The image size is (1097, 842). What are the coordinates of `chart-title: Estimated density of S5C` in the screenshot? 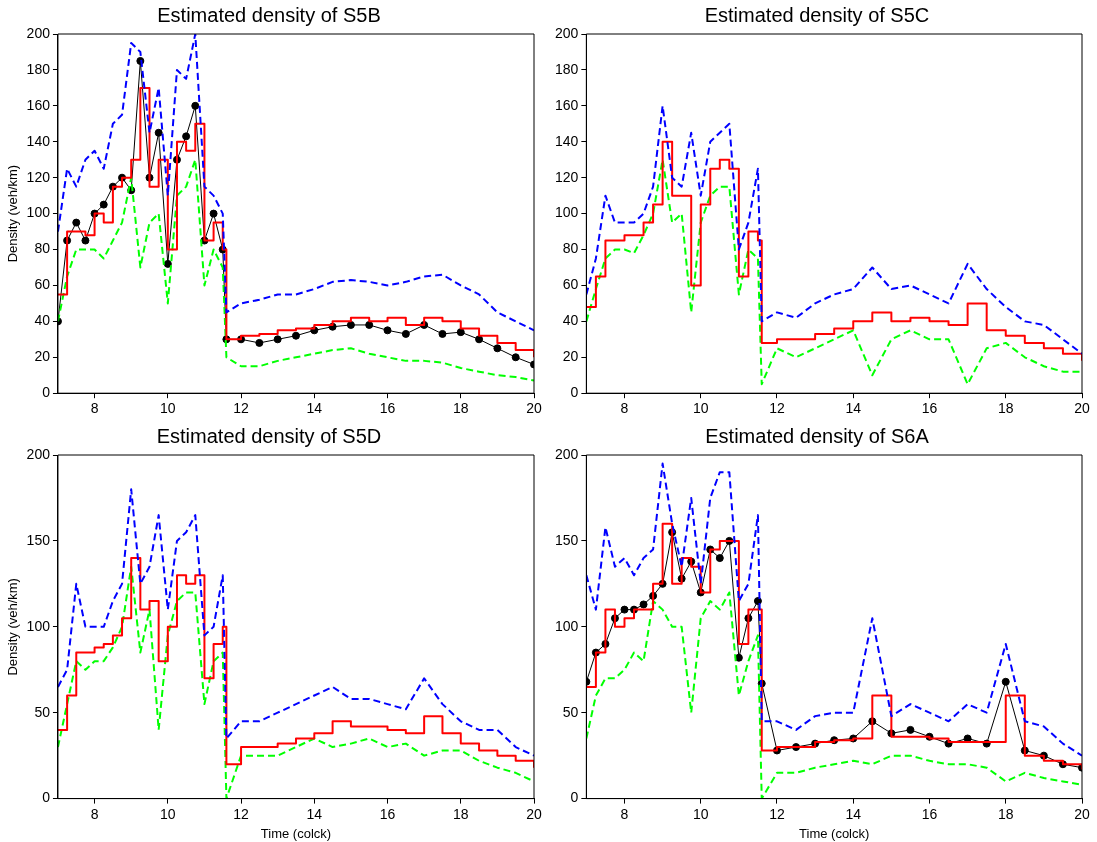 It's located at (817, 14).